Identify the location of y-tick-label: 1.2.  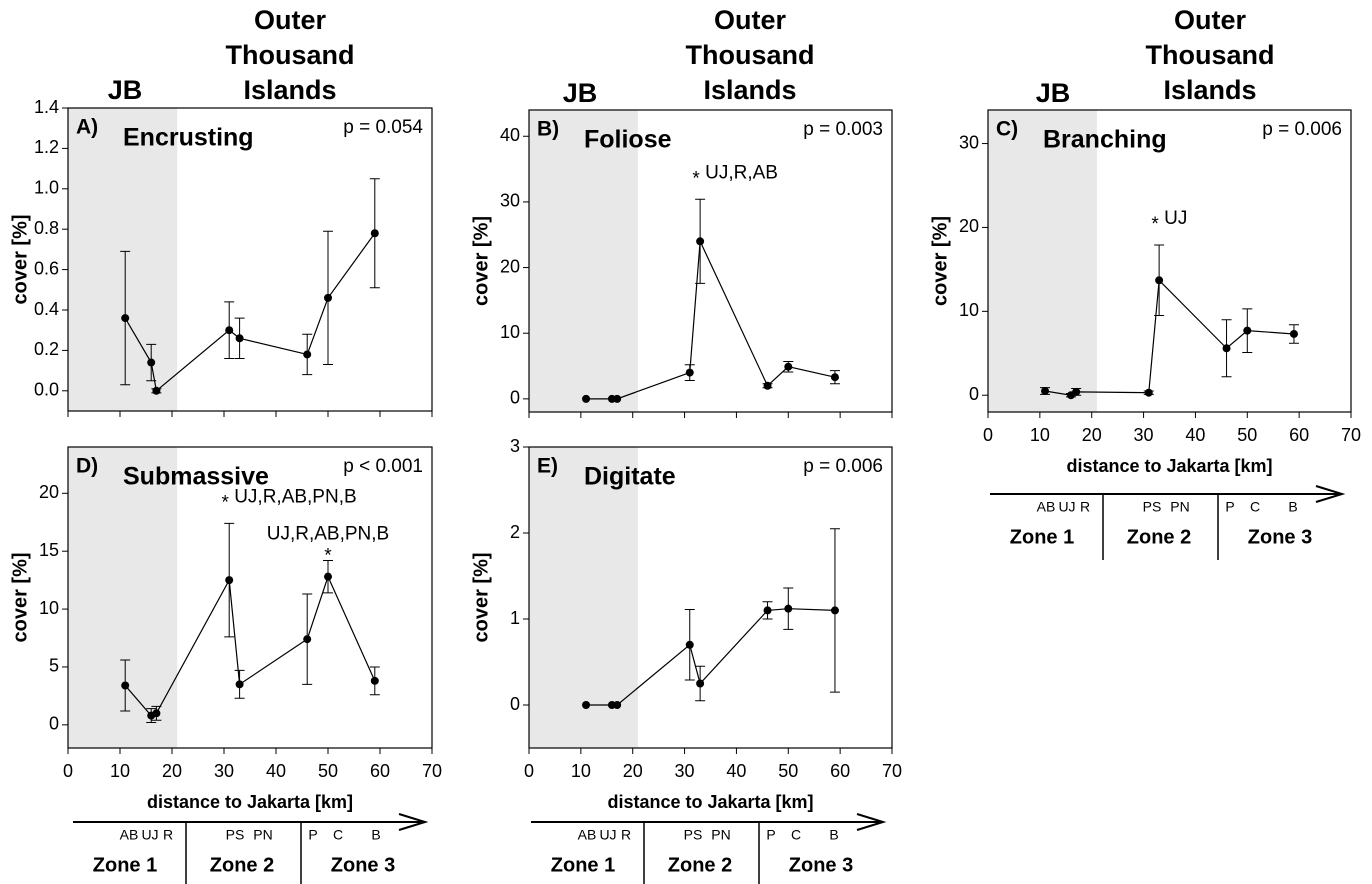
(46, 147).